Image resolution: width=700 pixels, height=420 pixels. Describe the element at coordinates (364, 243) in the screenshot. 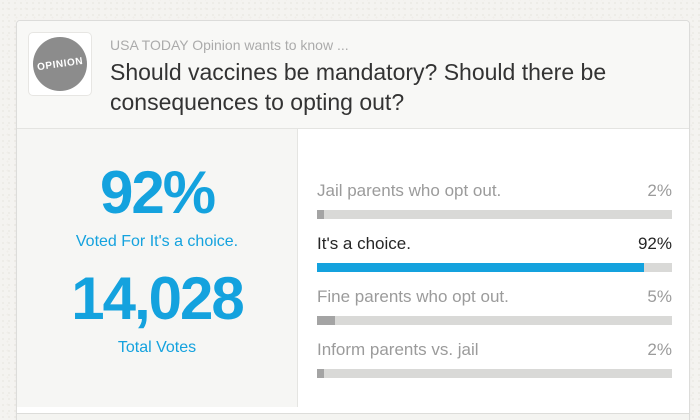

I see `option-label: It's a choice.` at that location.